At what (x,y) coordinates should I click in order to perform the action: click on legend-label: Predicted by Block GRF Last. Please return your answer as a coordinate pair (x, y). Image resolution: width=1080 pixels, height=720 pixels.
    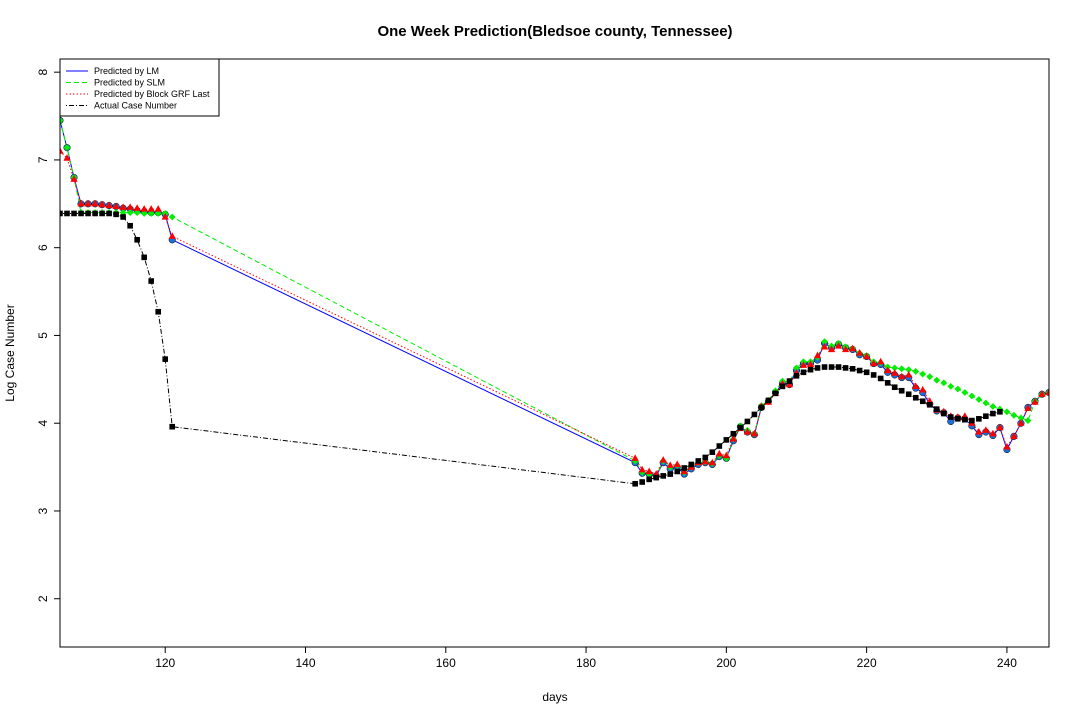
    Looking at the image, I should click on (152, 94).